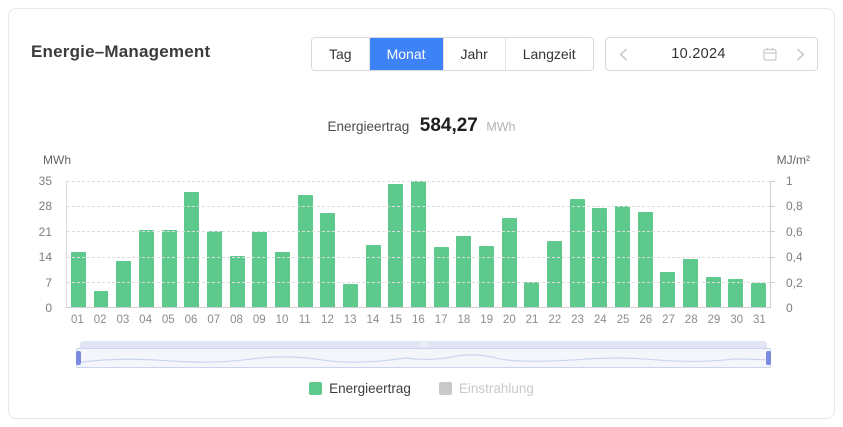  I want to click on data-zoom-preview-wave, so click(423, 359).